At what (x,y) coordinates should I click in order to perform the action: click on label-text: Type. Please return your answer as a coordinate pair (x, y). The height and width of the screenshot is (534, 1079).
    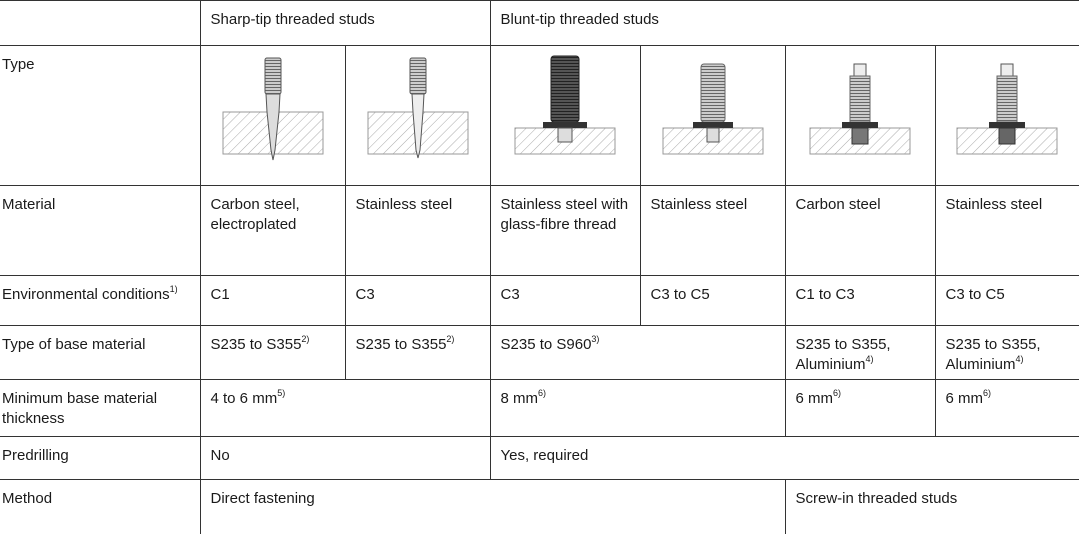
    Looking at the image, I should click on (18, 64).